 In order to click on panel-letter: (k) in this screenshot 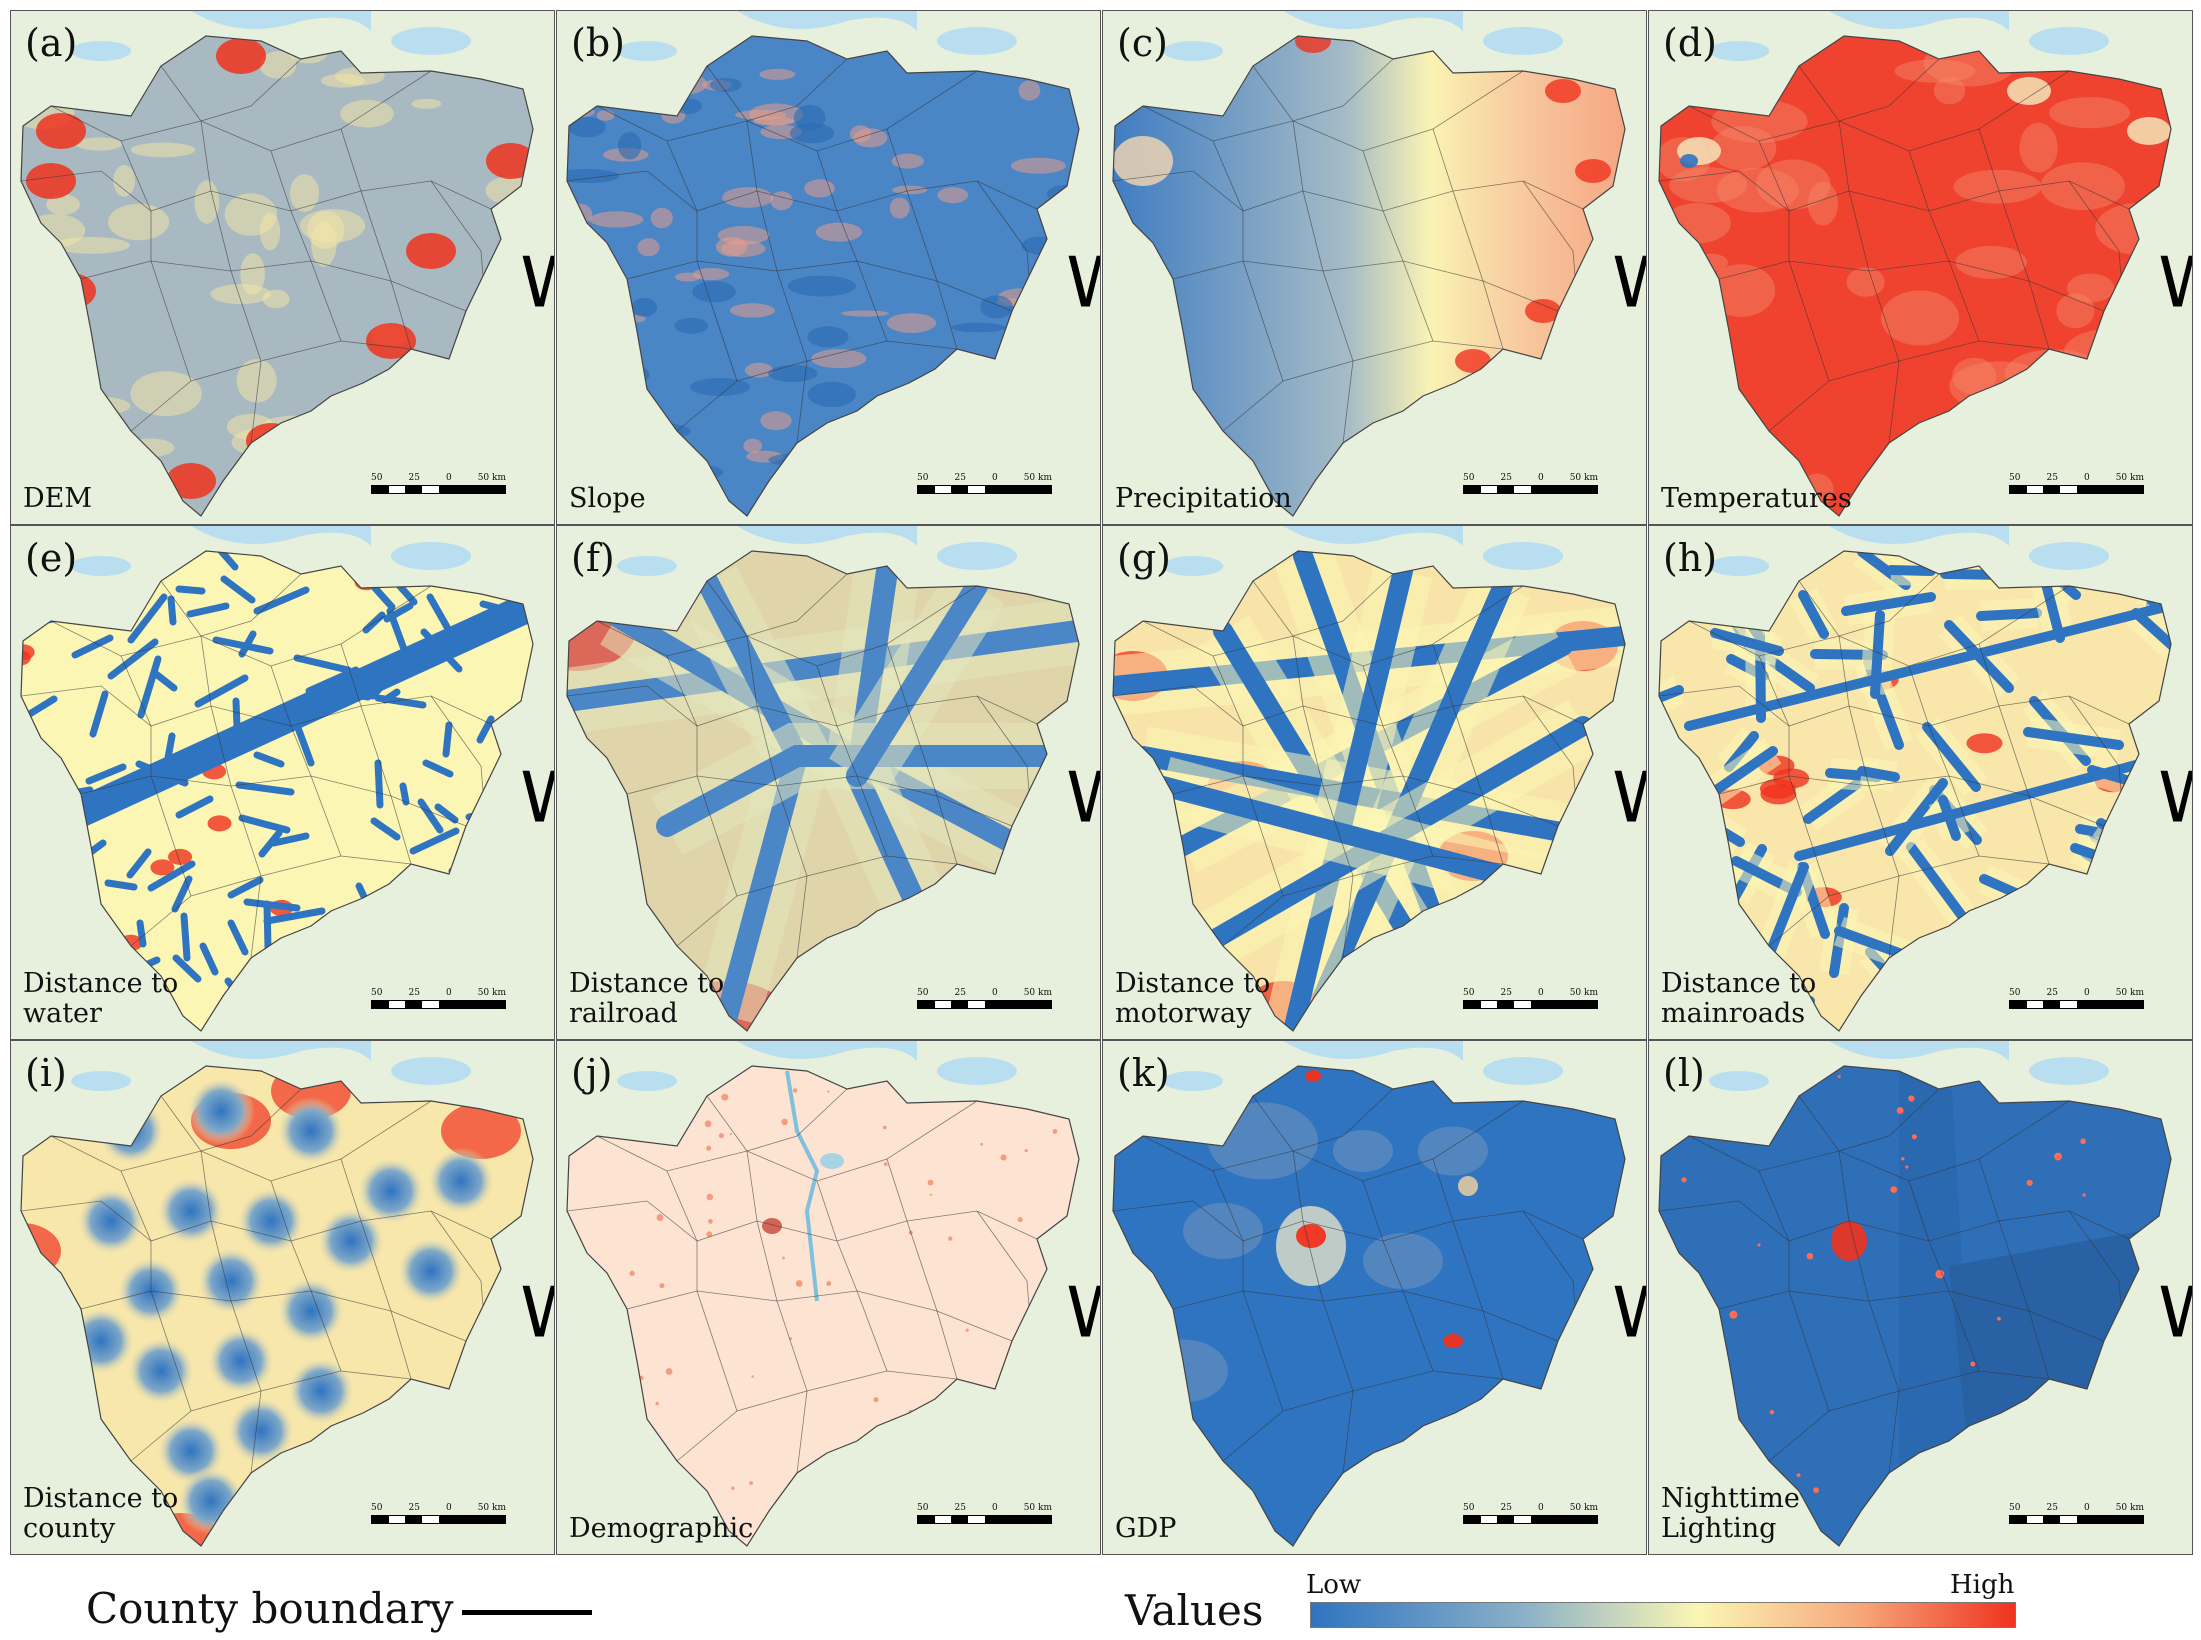, I will do `click(1143, 1073)`.